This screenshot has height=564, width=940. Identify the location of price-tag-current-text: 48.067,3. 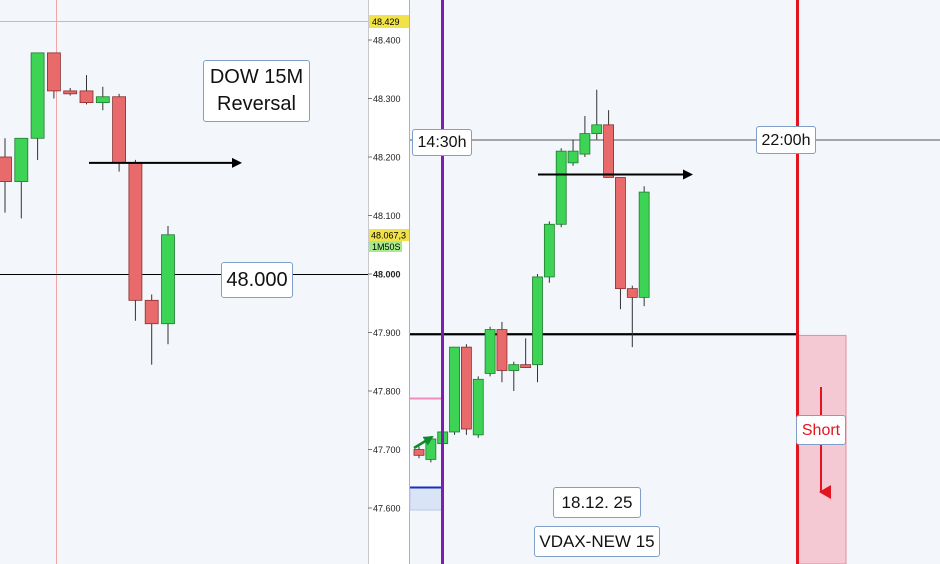
(388, 236).